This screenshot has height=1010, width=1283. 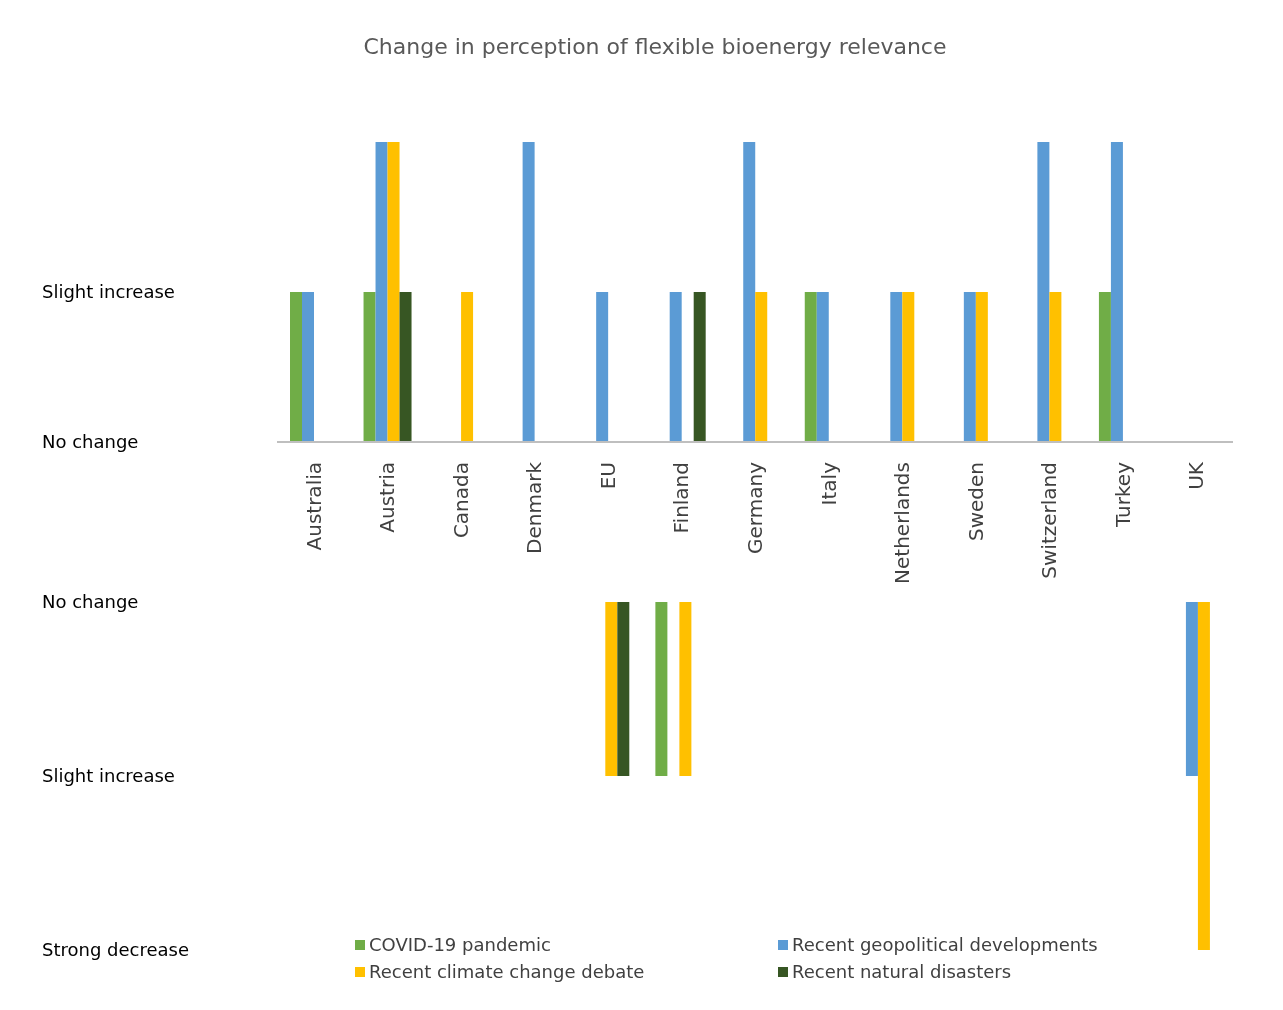 I want to click on x-tick-label: Denmark, so click(x=534, y=507).